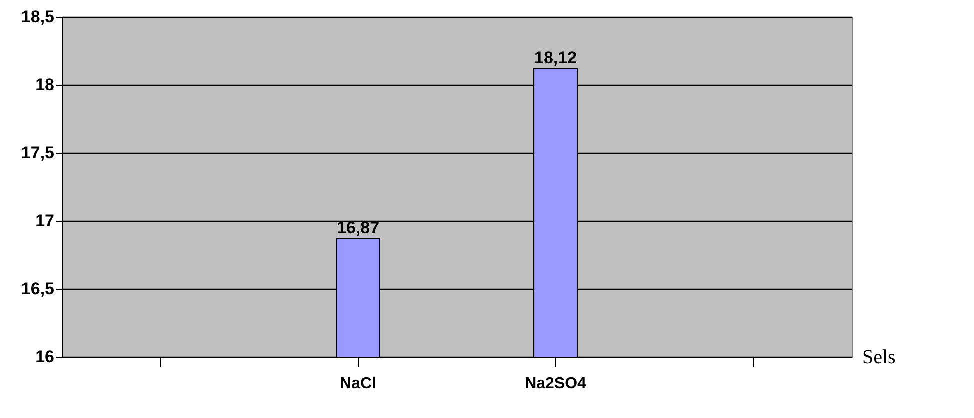  What do you see at coordinates (37, 17) in the screenshot?
I see `y-tick-label: 18,5` at bounding box center [37, 17].